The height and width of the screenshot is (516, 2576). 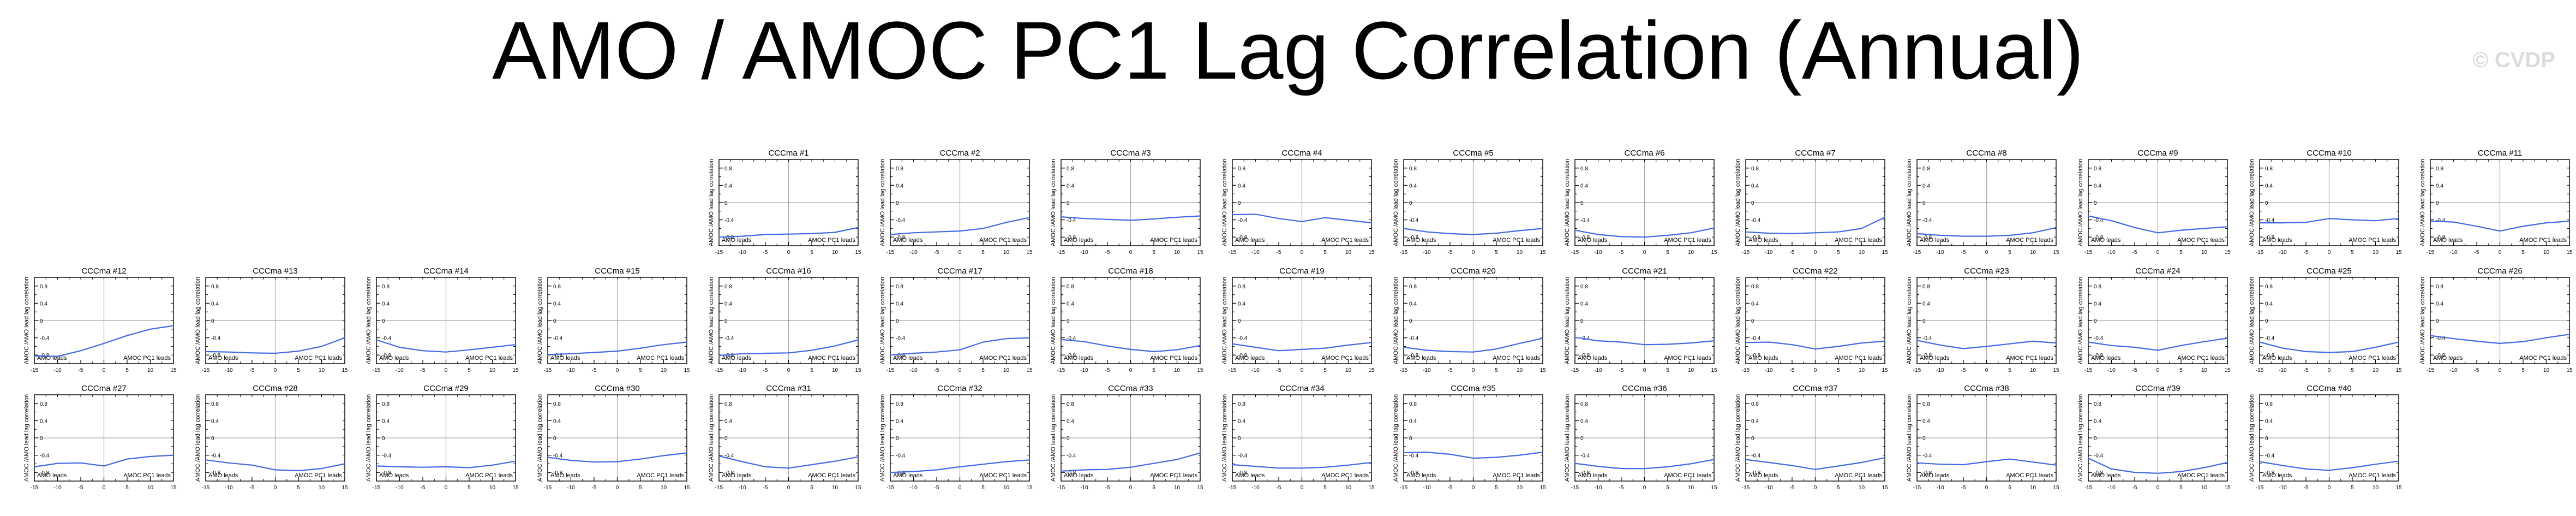 I want to click on panel-title: CCCma #12, so click(x=104, y=271).